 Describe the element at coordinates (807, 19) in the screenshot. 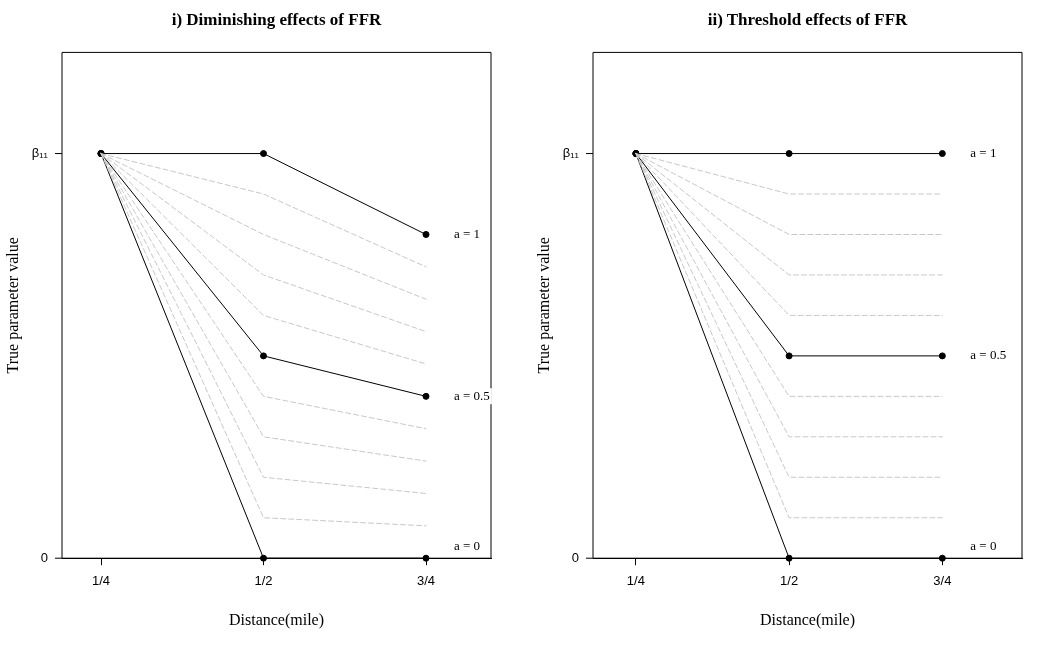

I see `chart-title: ii) Threshold effects of FFR` at that location.